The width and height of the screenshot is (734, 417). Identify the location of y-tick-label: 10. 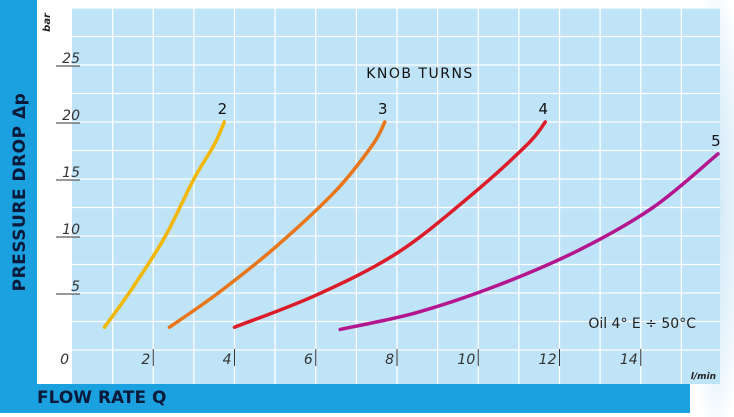
(71, 230).